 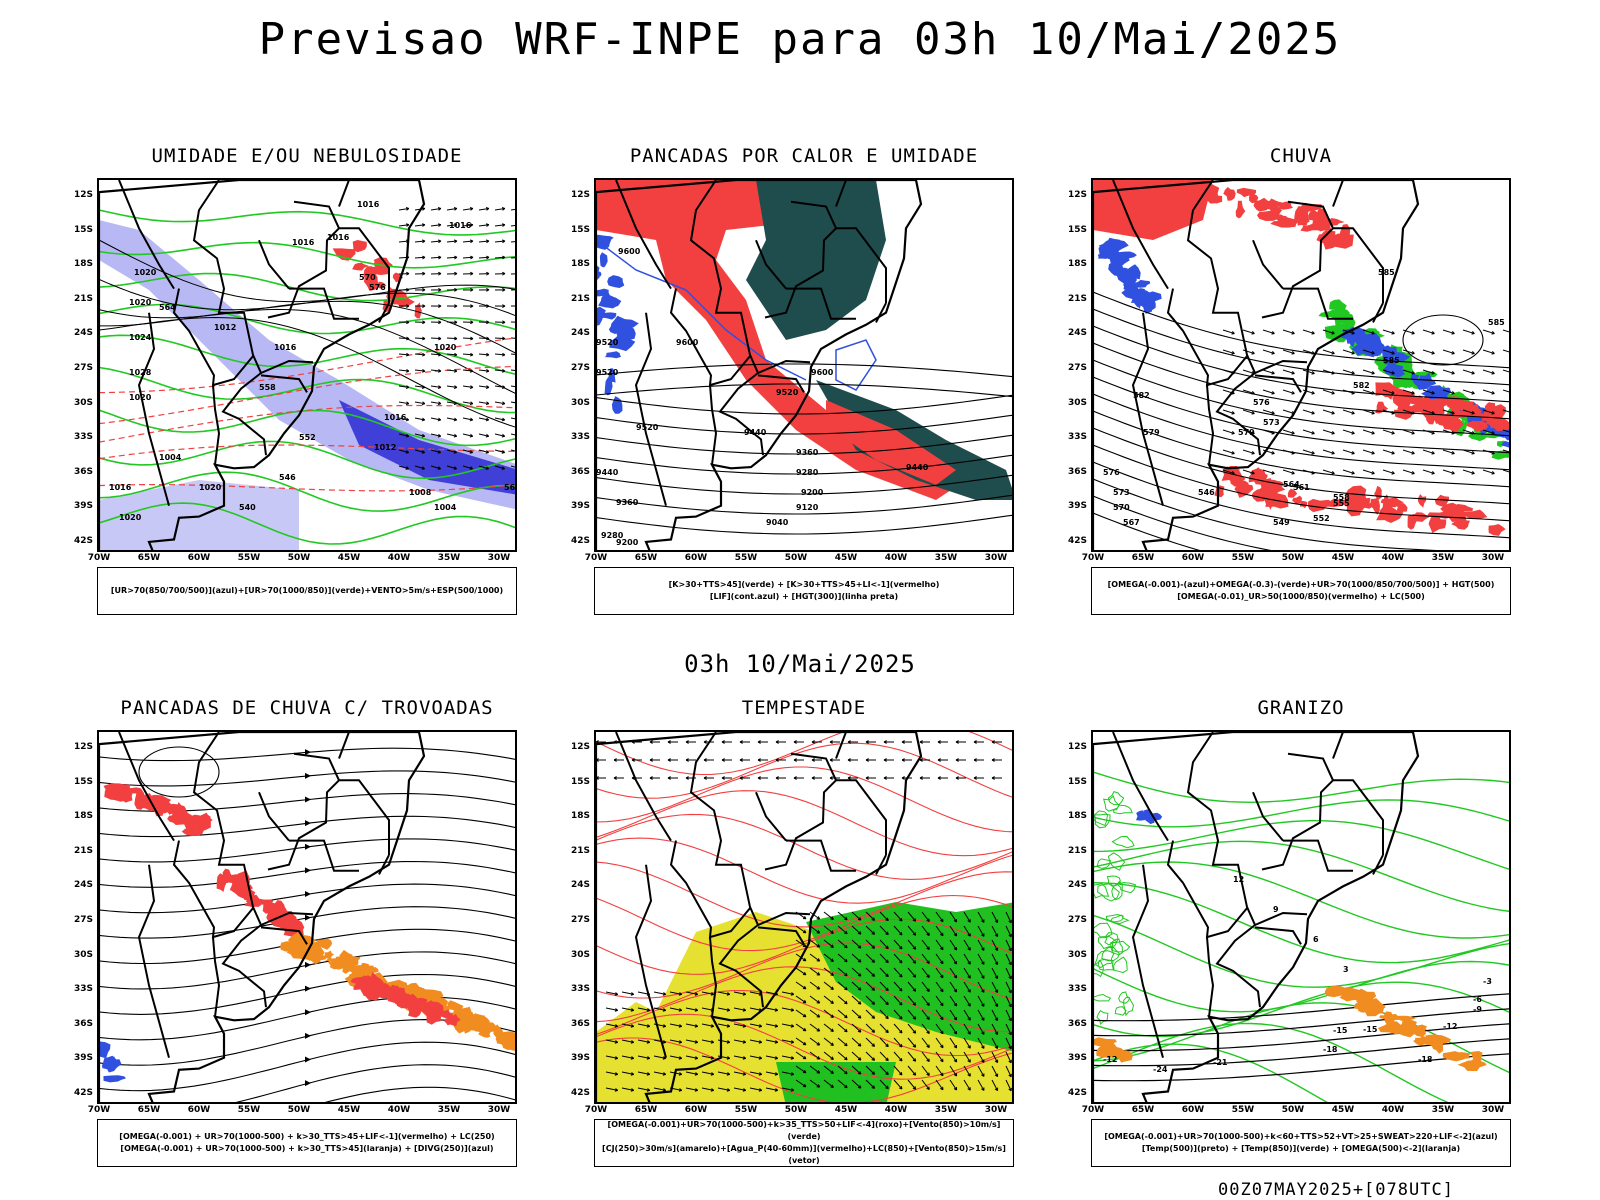 I want to click on contour-label: 1020, so click(x=145, y=272).